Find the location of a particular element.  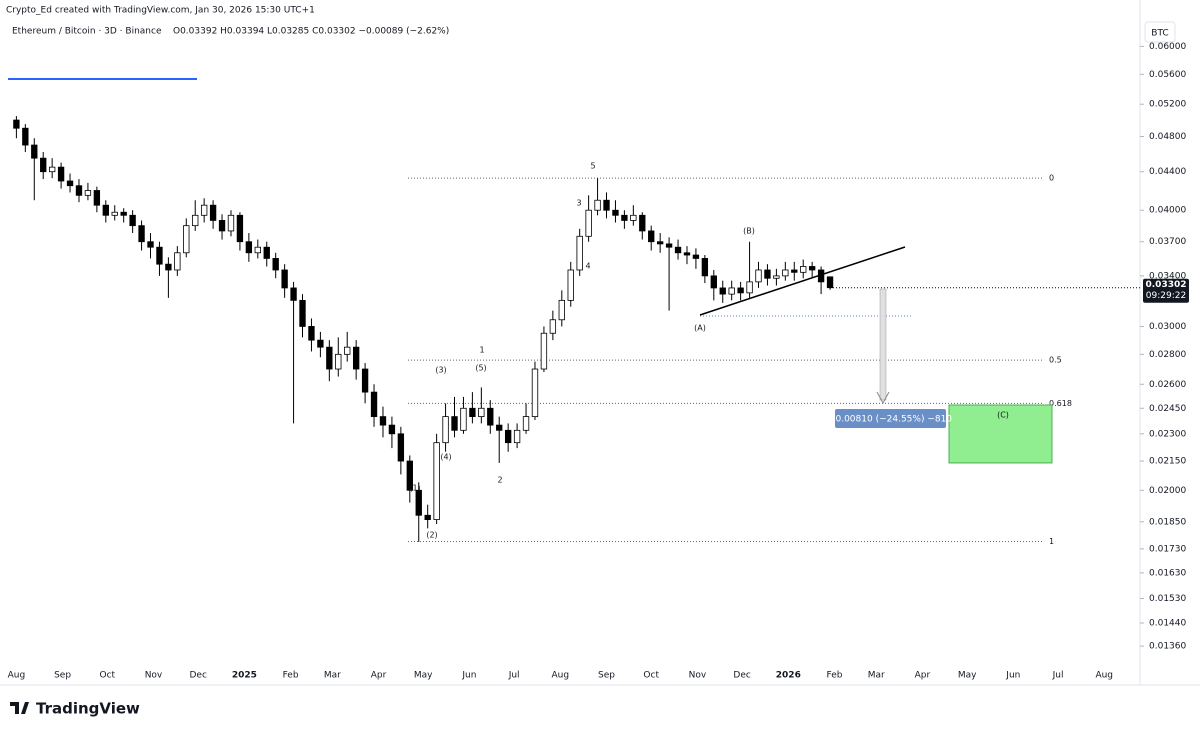

measure-bar is located at coordinates (883, 344).